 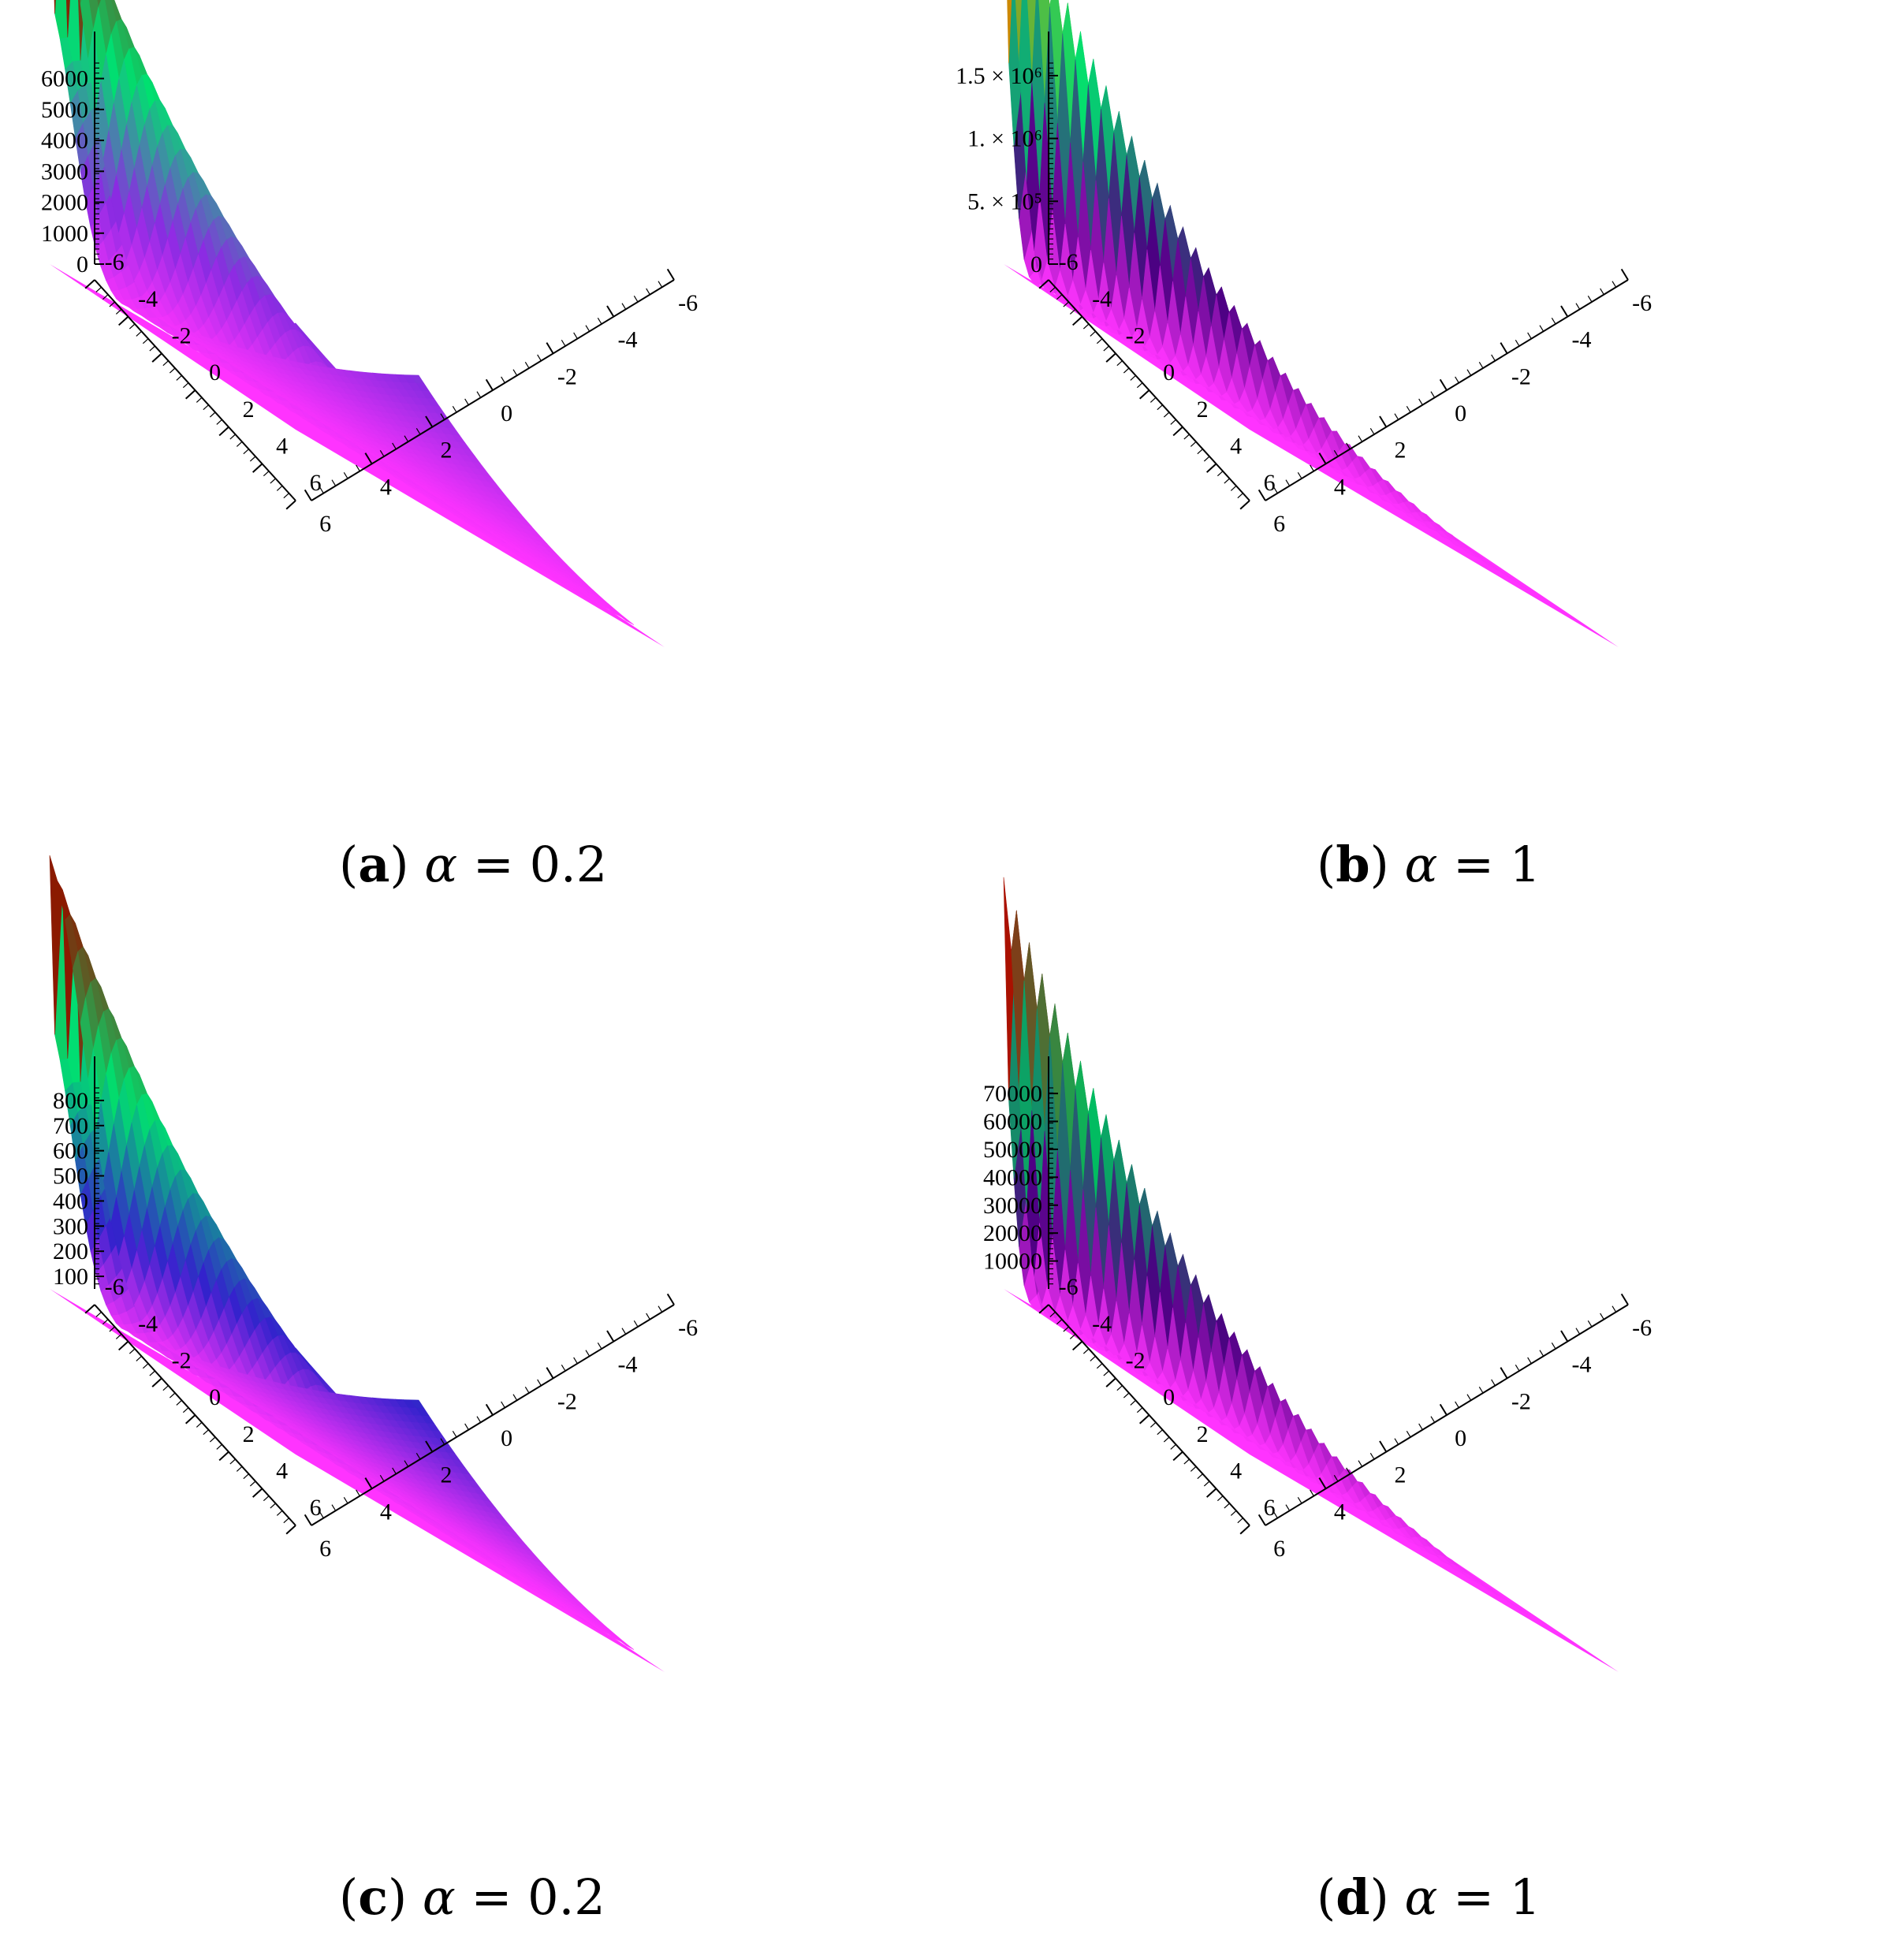 I want to click on floor-plane, so click(x=357, y=456).